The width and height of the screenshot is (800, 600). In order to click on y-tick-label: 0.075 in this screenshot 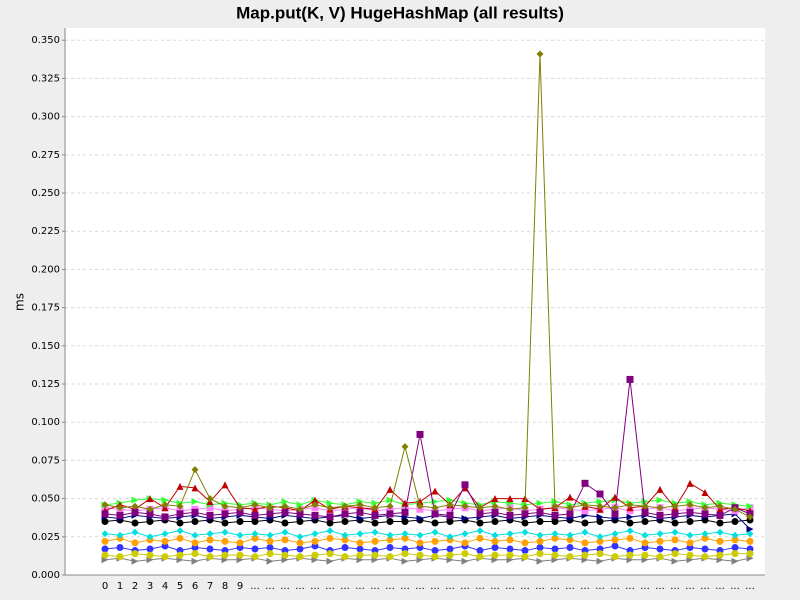, I will do `click(45, 460)`.